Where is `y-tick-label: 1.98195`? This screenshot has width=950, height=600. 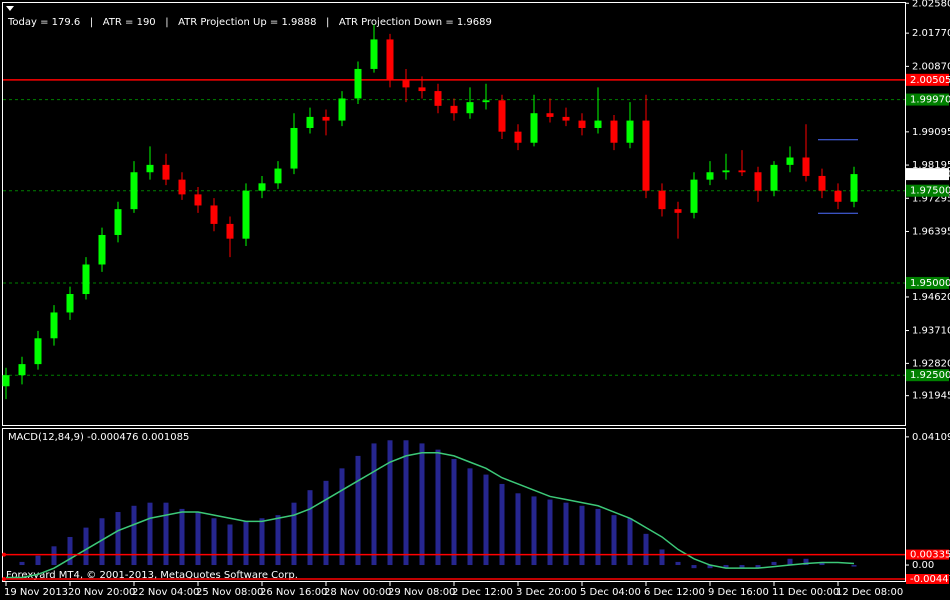
y-tick-label: 1.98195 is located at coordinates (931, 165).